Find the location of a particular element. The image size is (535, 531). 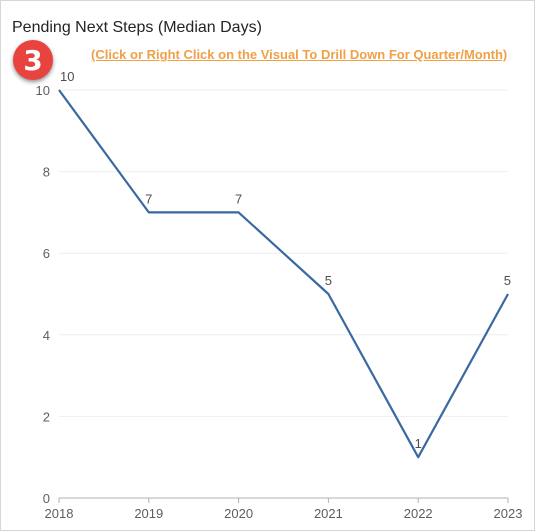

chart-title: Pending Next Steps (Median Days) is located at coordinates (137, 27).